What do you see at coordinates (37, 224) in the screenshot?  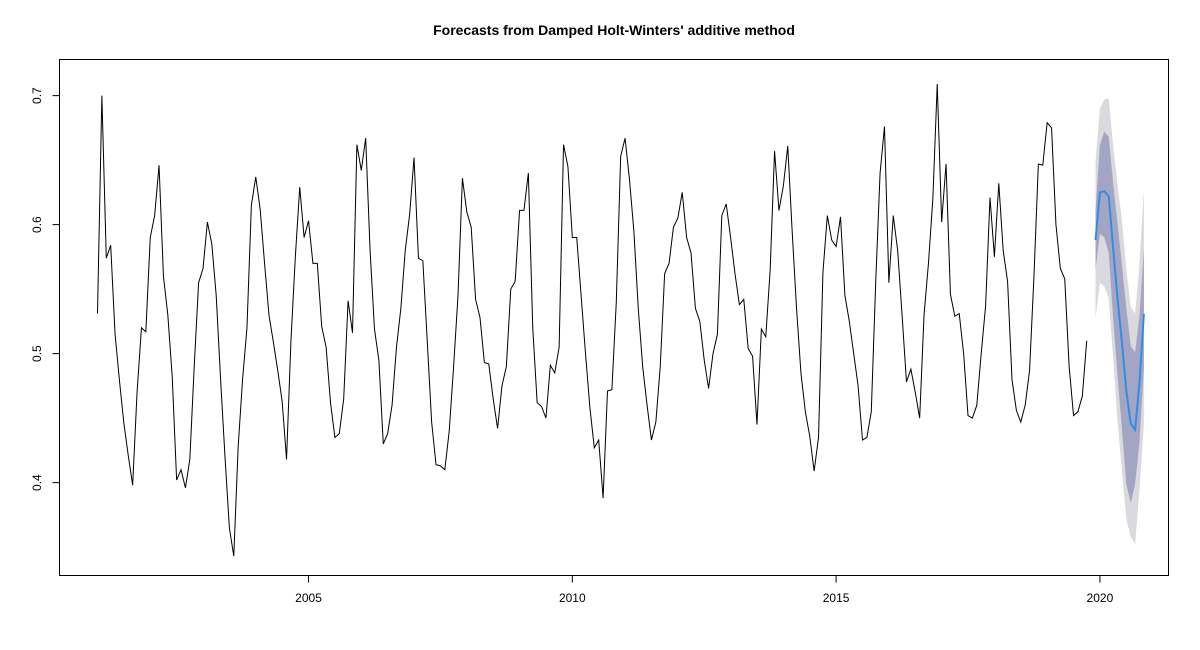 I see `y-tick-label: 0.6` at bounding box center [37, 224].